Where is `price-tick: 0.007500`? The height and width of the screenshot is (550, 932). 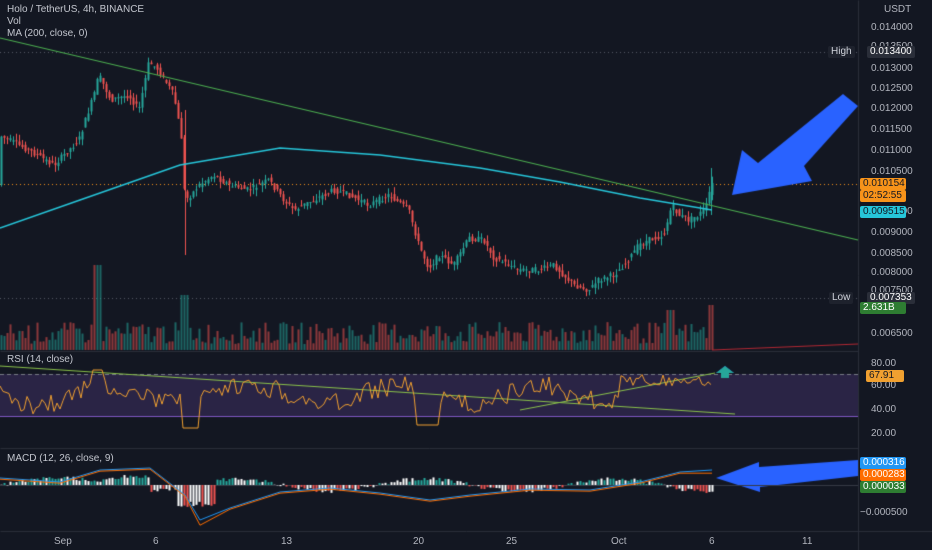
price-tick: 0.007500 is located at coordinates (892, 290).